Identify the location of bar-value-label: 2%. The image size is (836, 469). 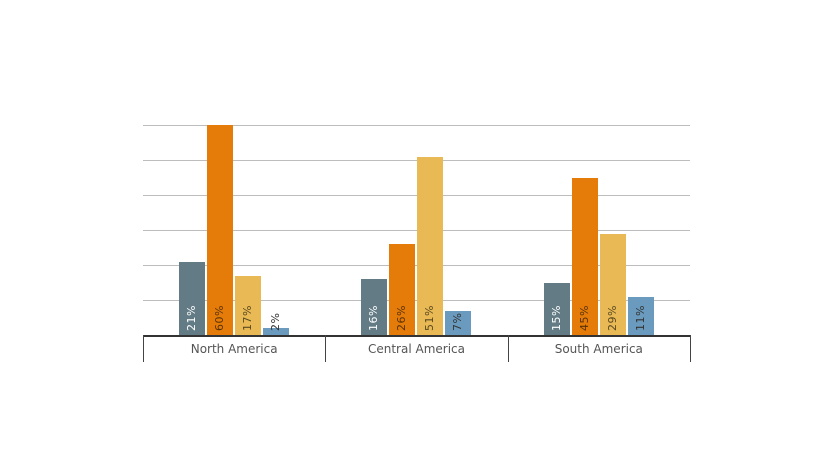
(275, 321).